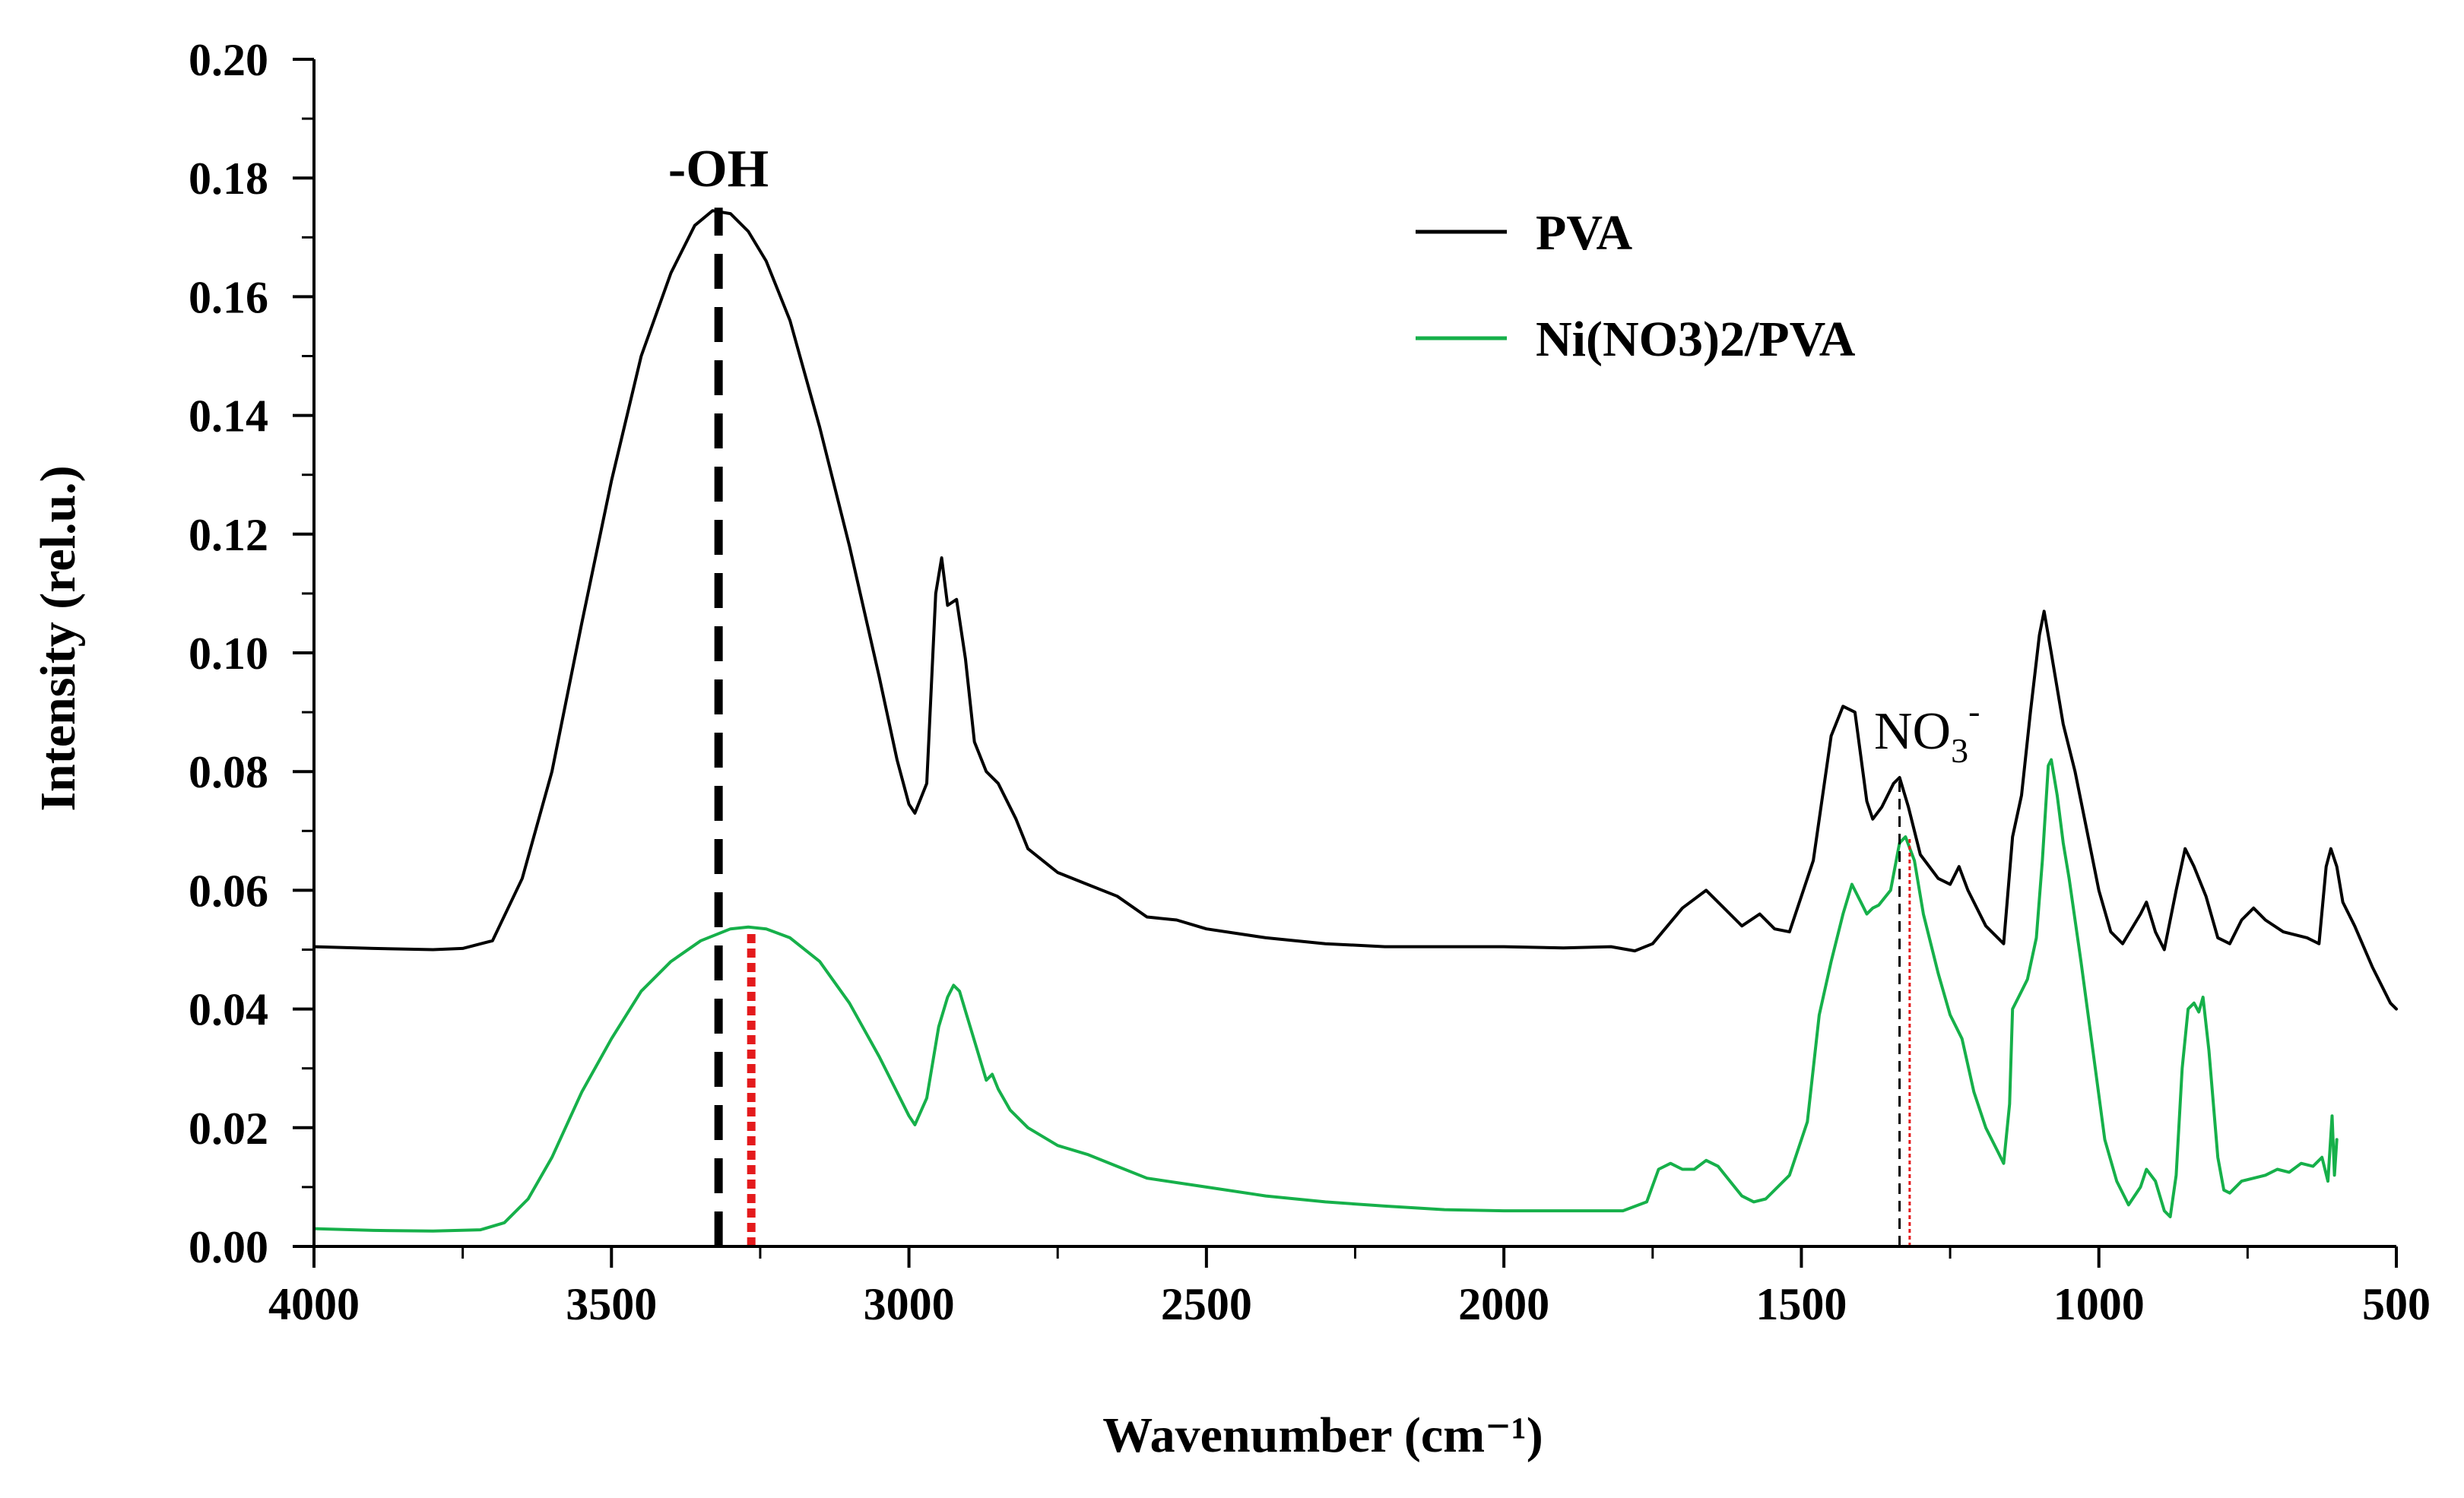  I want to click on y-tick-label: 0.16, so click(229, 297).